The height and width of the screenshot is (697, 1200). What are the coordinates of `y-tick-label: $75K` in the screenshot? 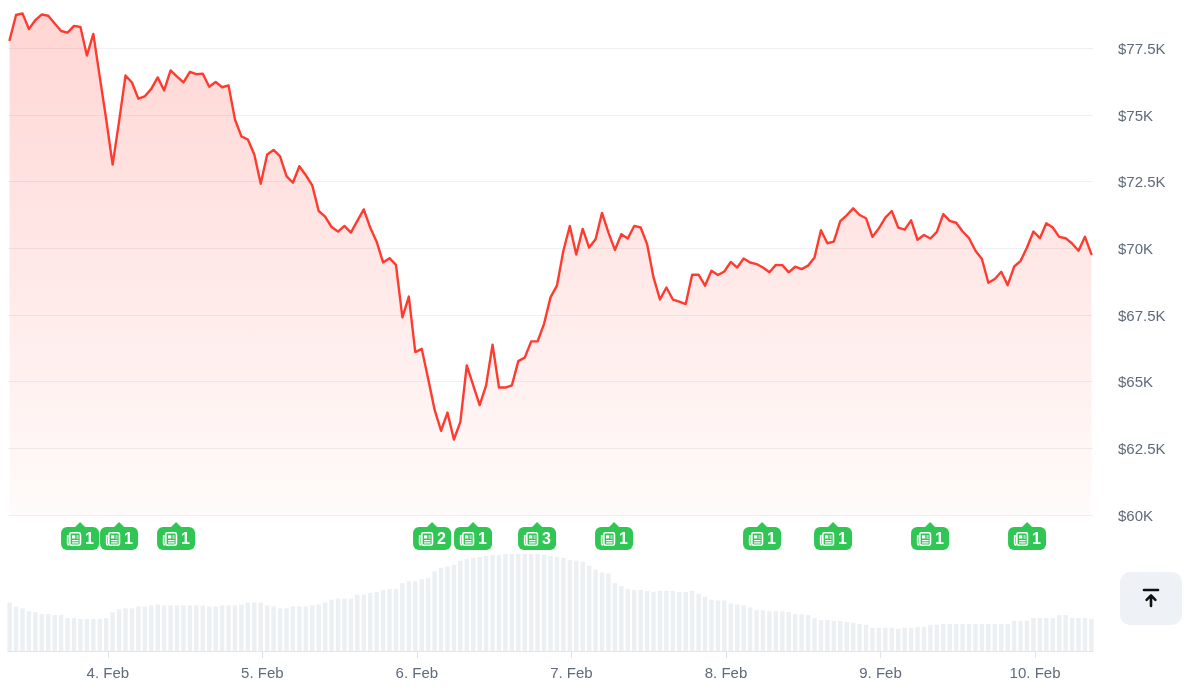 It's located at (1136, 115).